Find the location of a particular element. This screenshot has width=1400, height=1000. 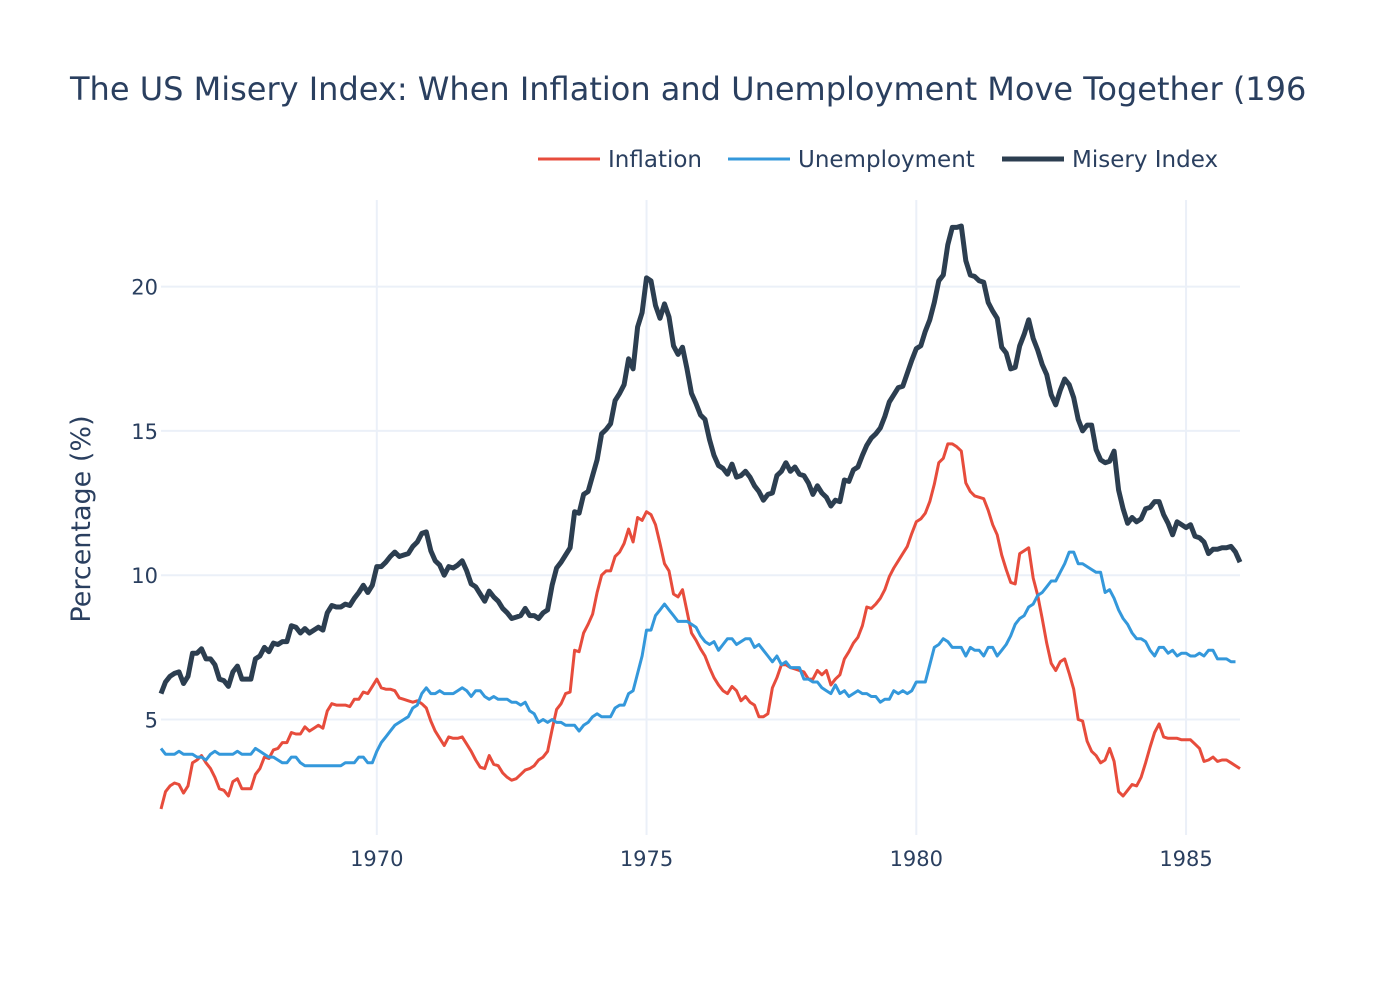

y-tick-label: 5 is located at coordinates (151, 721).